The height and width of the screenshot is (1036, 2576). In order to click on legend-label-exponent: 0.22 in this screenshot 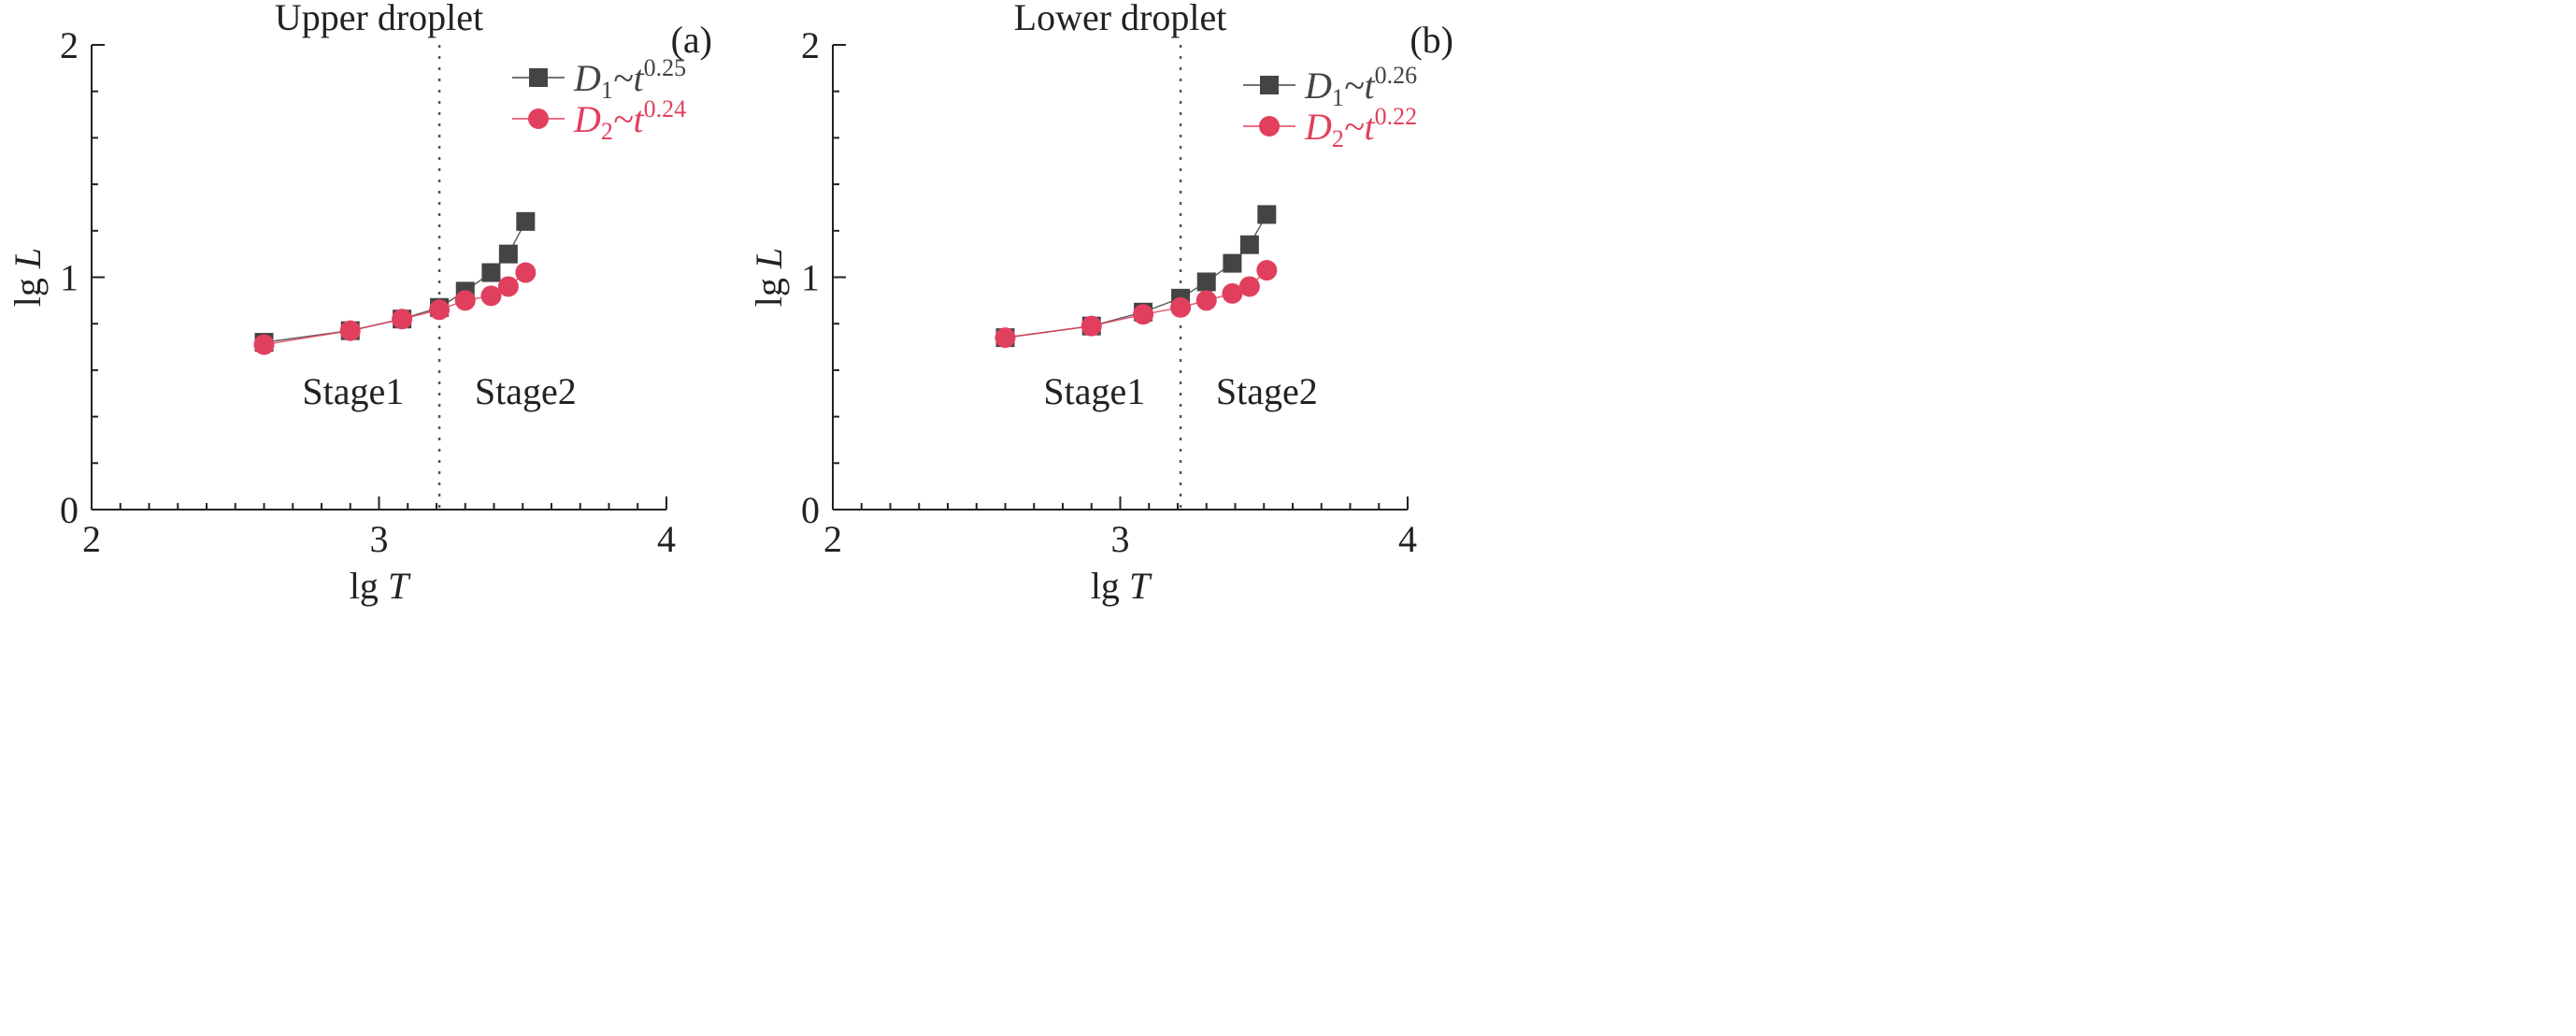, I will do `click(1396, 117)`.